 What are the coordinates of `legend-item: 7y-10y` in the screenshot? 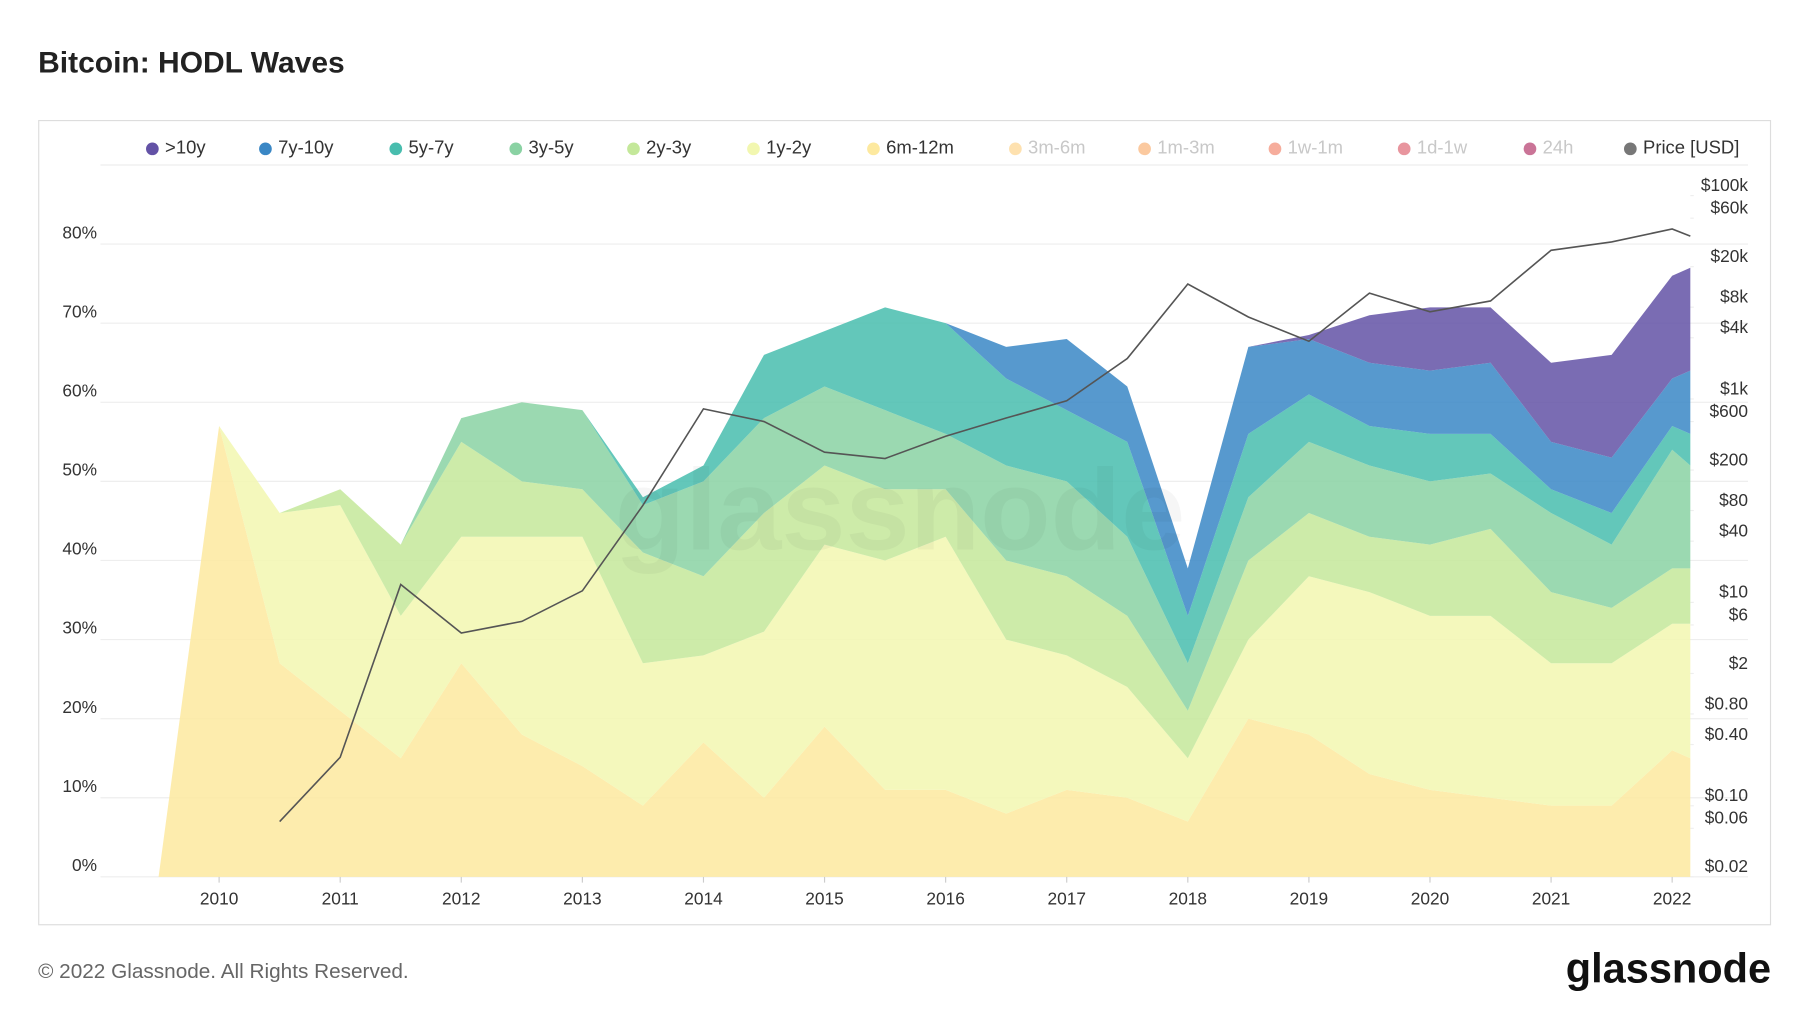 It's located at (296, 147).